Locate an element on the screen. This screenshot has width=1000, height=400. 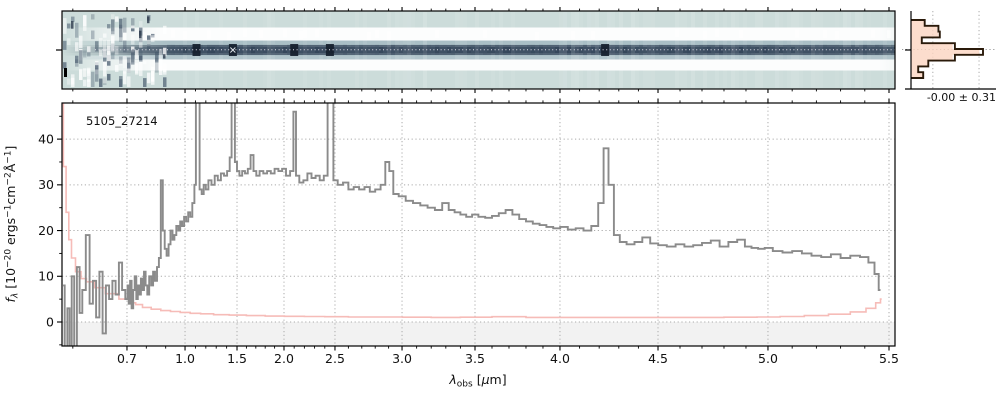
profile-model-fill is located at coordinates (945, 49).